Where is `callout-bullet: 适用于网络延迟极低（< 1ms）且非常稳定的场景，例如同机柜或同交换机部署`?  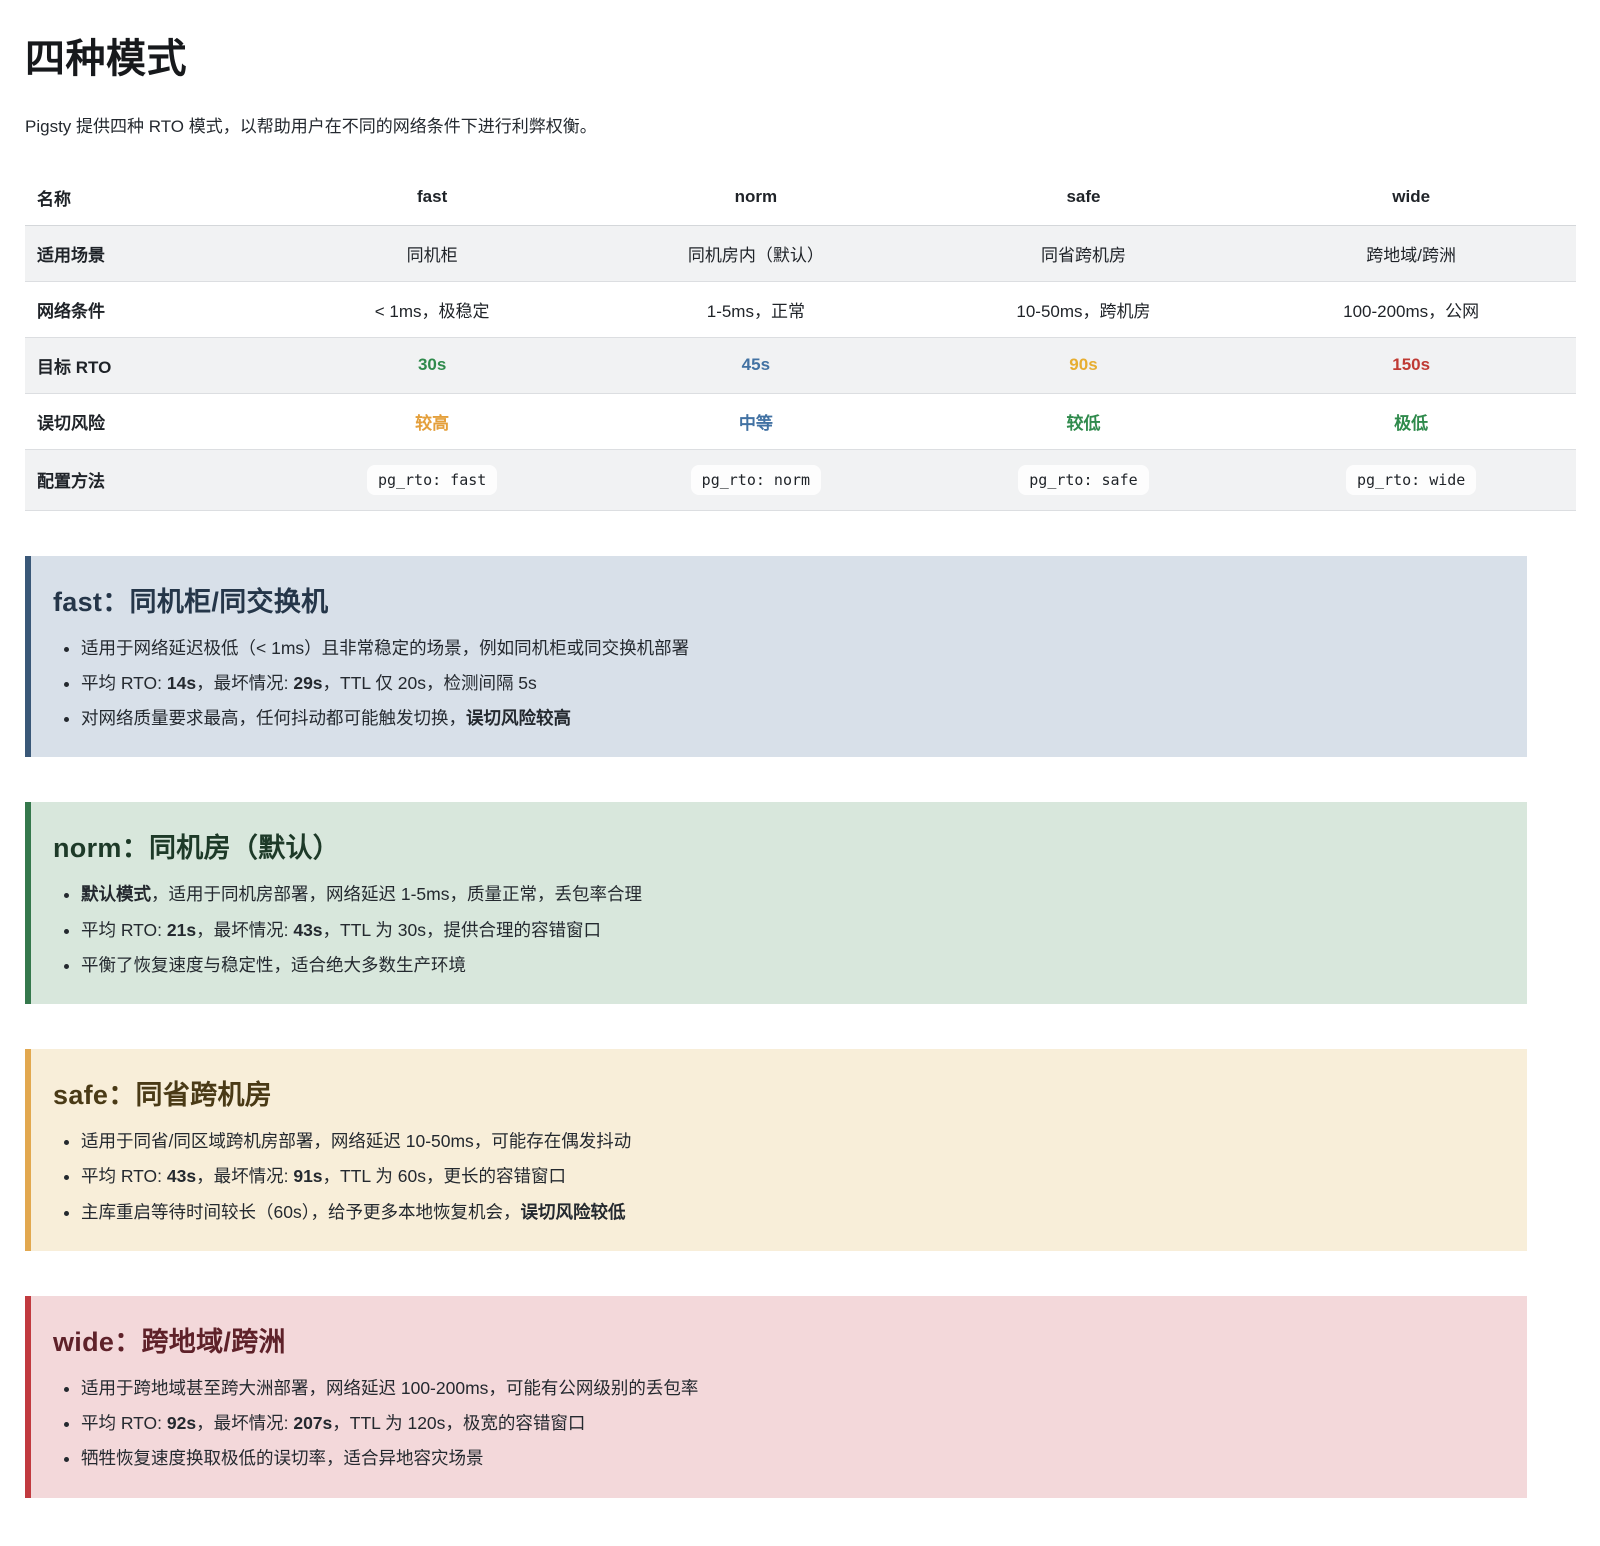 callout-bullet: 适用于网络延迟极低（< 1ms）且非常稳定的场景，例如同机柜或同交换机部署 is located at coordinates (790, 648).